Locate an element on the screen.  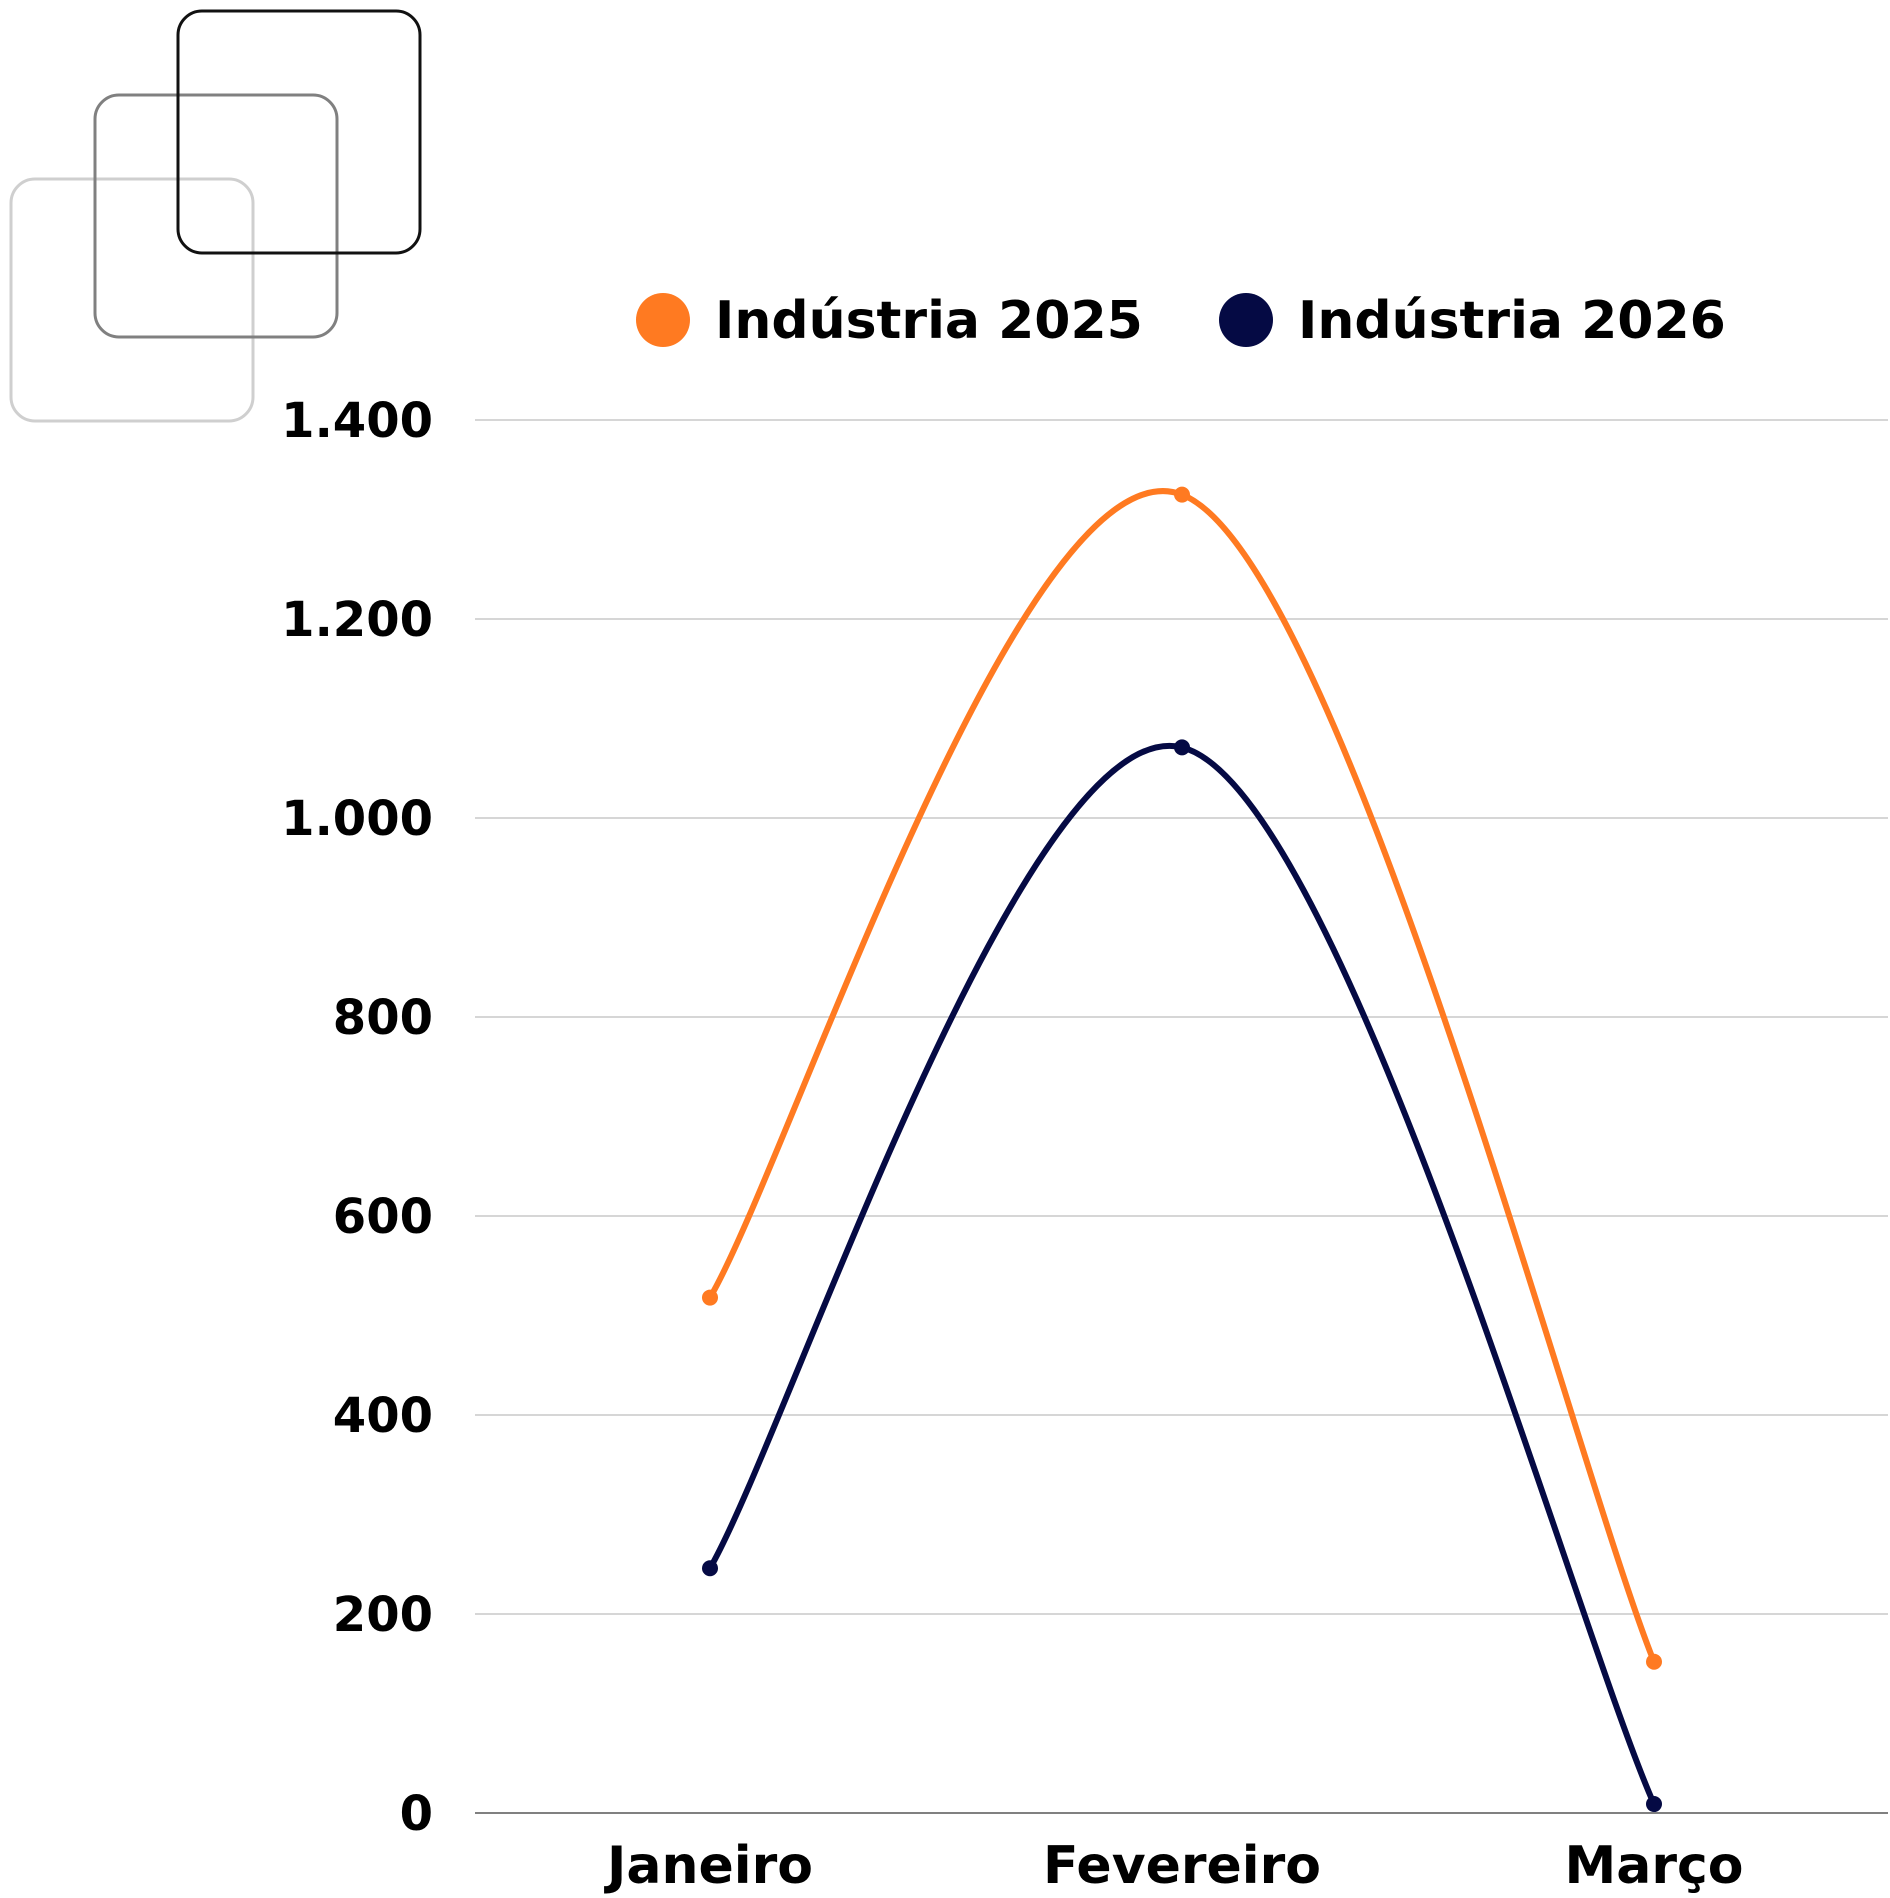
decor-square-light is located at coordinates (132, 300).